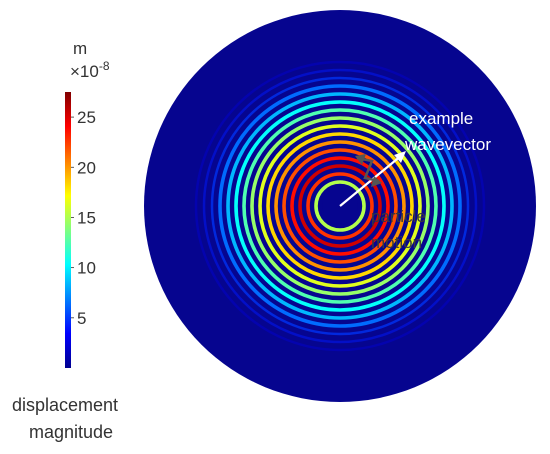  I want to click on wavevector-label-line1: example, so click(441, 118).